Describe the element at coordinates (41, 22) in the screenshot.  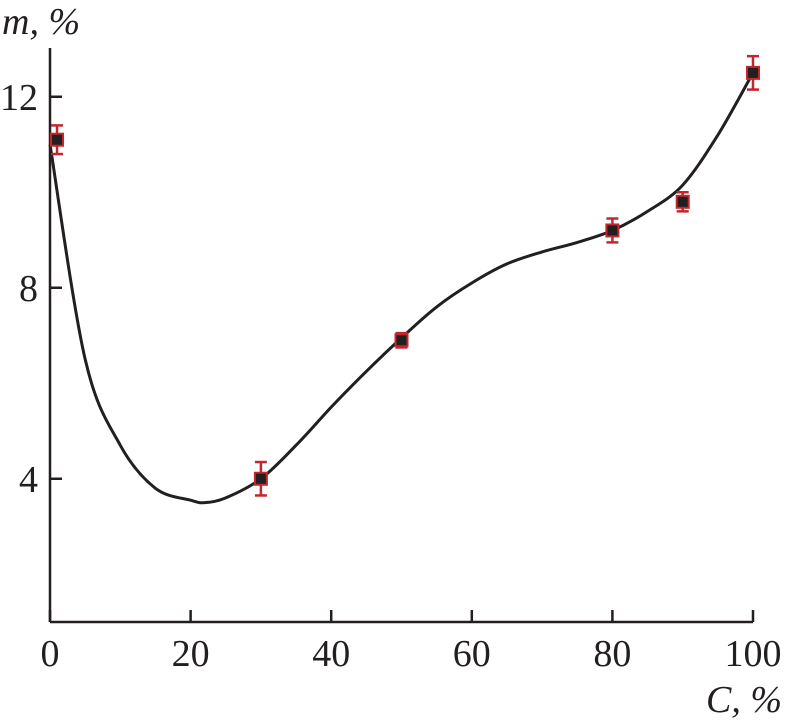
I see `y-axis-title: m, %` at that location.